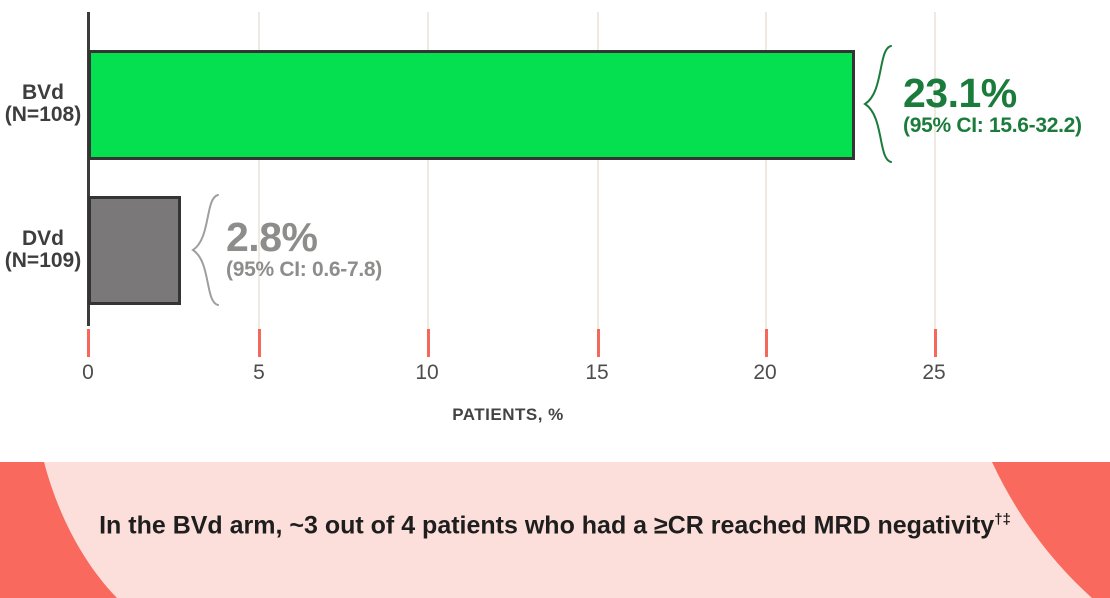 The height and width of the screenshot is (598, 1110). What do you see at coordinates (427, 372) in the screenshot?
I see `tick-label-10: 10` at bounding box center [427, 372].